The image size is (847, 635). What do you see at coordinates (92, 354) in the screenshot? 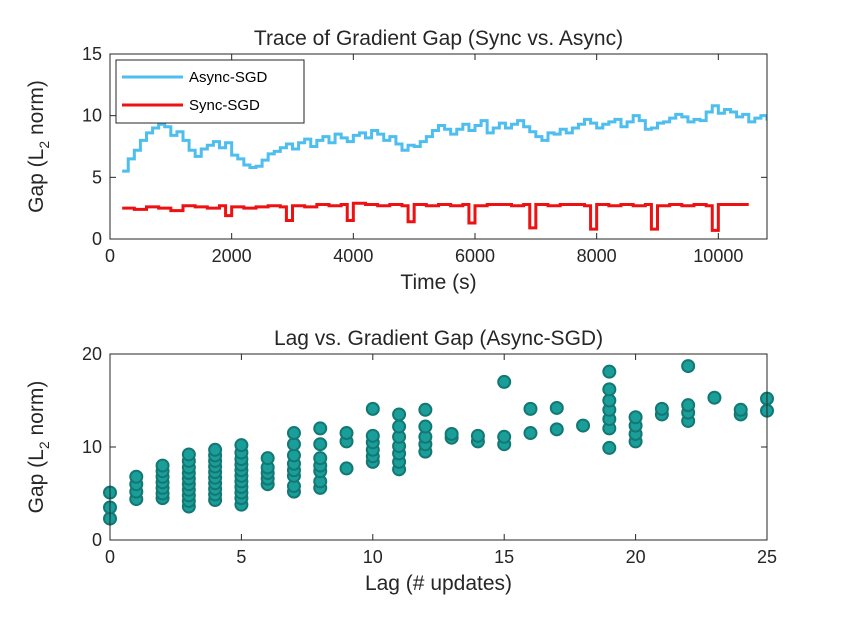
I see `y-tick-label: 20` at bounding box center [92, 354].